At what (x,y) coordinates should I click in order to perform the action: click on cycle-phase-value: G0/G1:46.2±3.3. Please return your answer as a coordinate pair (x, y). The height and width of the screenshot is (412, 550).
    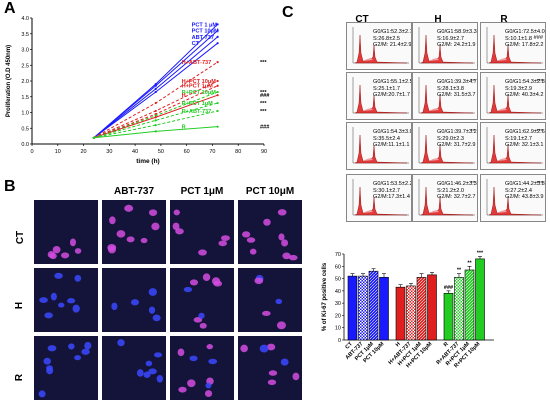
    Looking at the image, I should click on (457, 184).